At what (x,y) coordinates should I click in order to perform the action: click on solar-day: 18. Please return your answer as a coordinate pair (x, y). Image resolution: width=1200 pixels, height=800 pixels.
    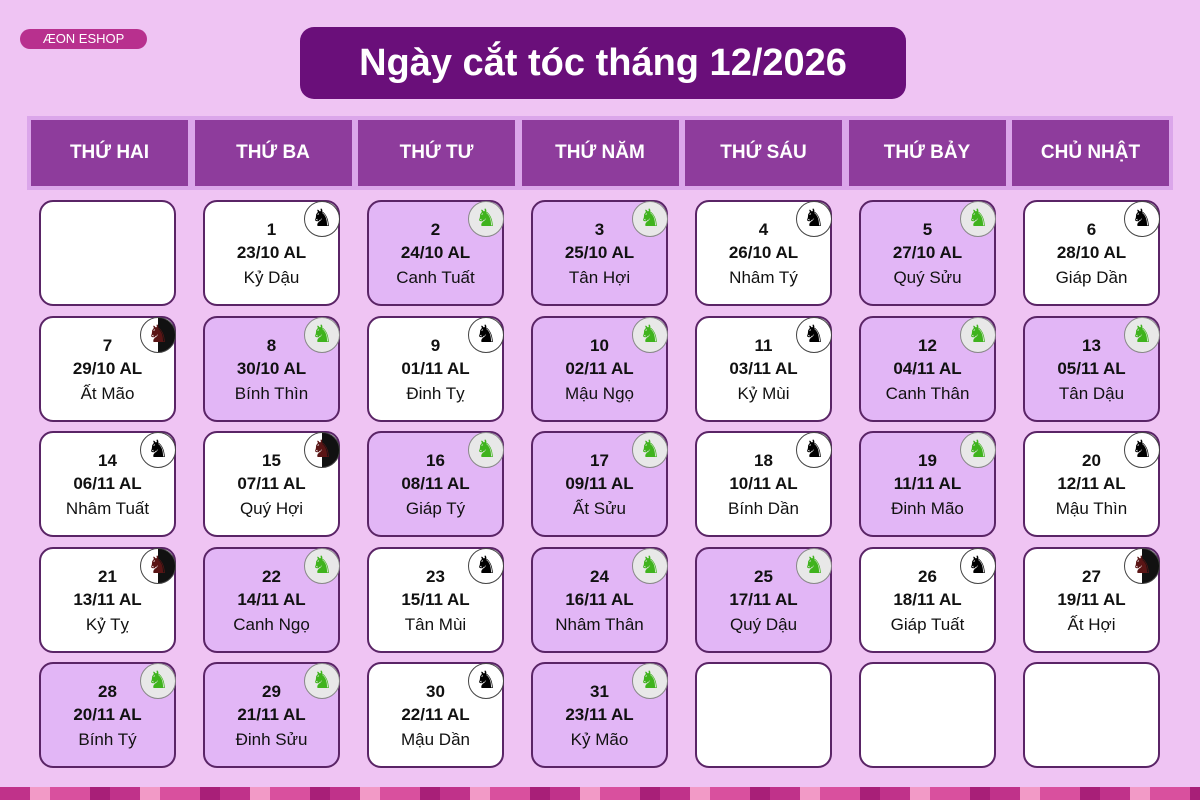
    Looking at the image, I should click on (763, 460).